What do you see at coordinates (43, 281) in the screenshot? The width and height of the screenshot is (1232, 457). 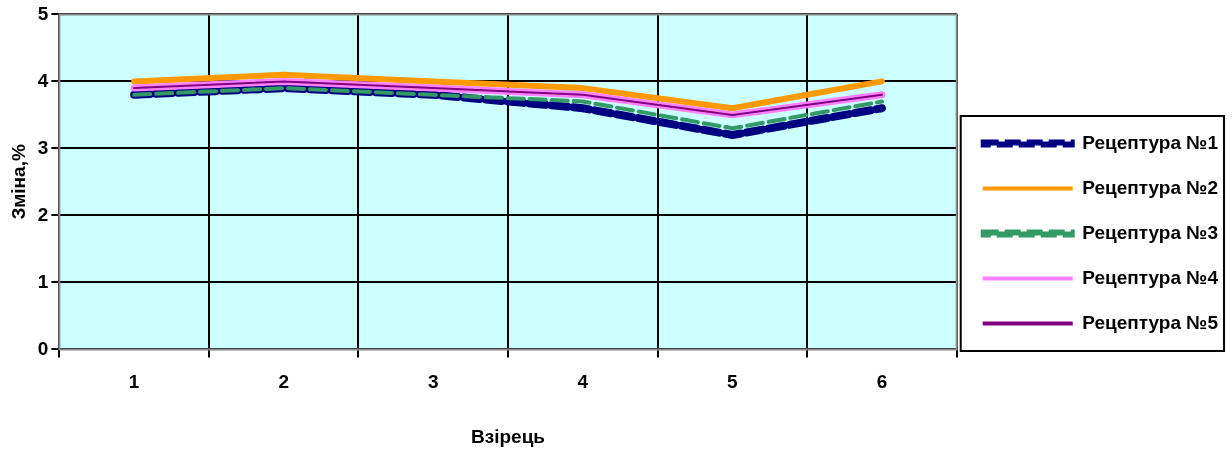 I see `y-tick-label: 1` at bounding box center [43, 281].